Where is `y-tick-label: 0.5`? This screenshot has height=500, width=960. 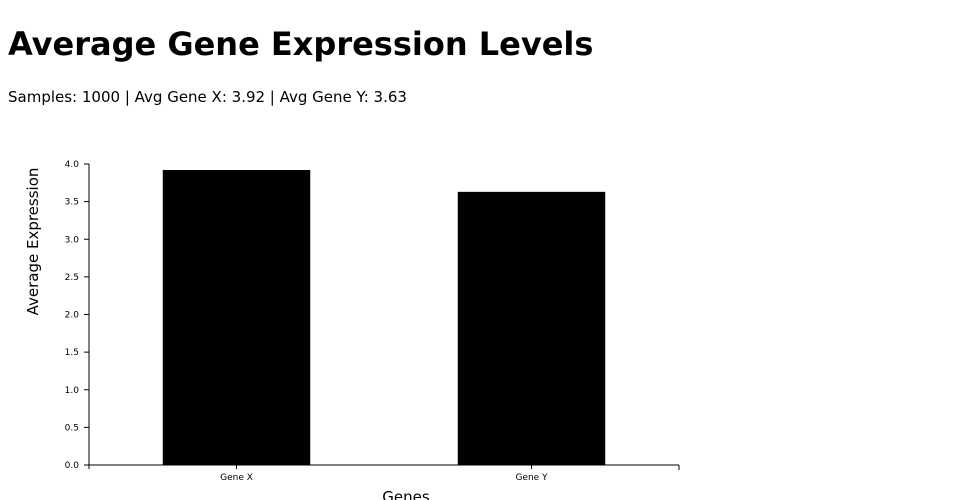
y-tick-label: 0.5 is located at coordinates (72, 428).